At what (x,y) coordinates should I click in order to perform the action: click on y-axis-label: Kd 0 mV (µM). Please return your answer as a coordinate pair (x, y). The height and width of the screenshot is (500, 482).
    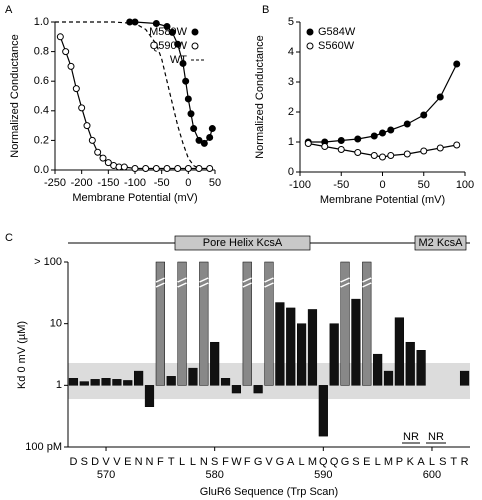
    Looking at the image, I should click on (22, 355).